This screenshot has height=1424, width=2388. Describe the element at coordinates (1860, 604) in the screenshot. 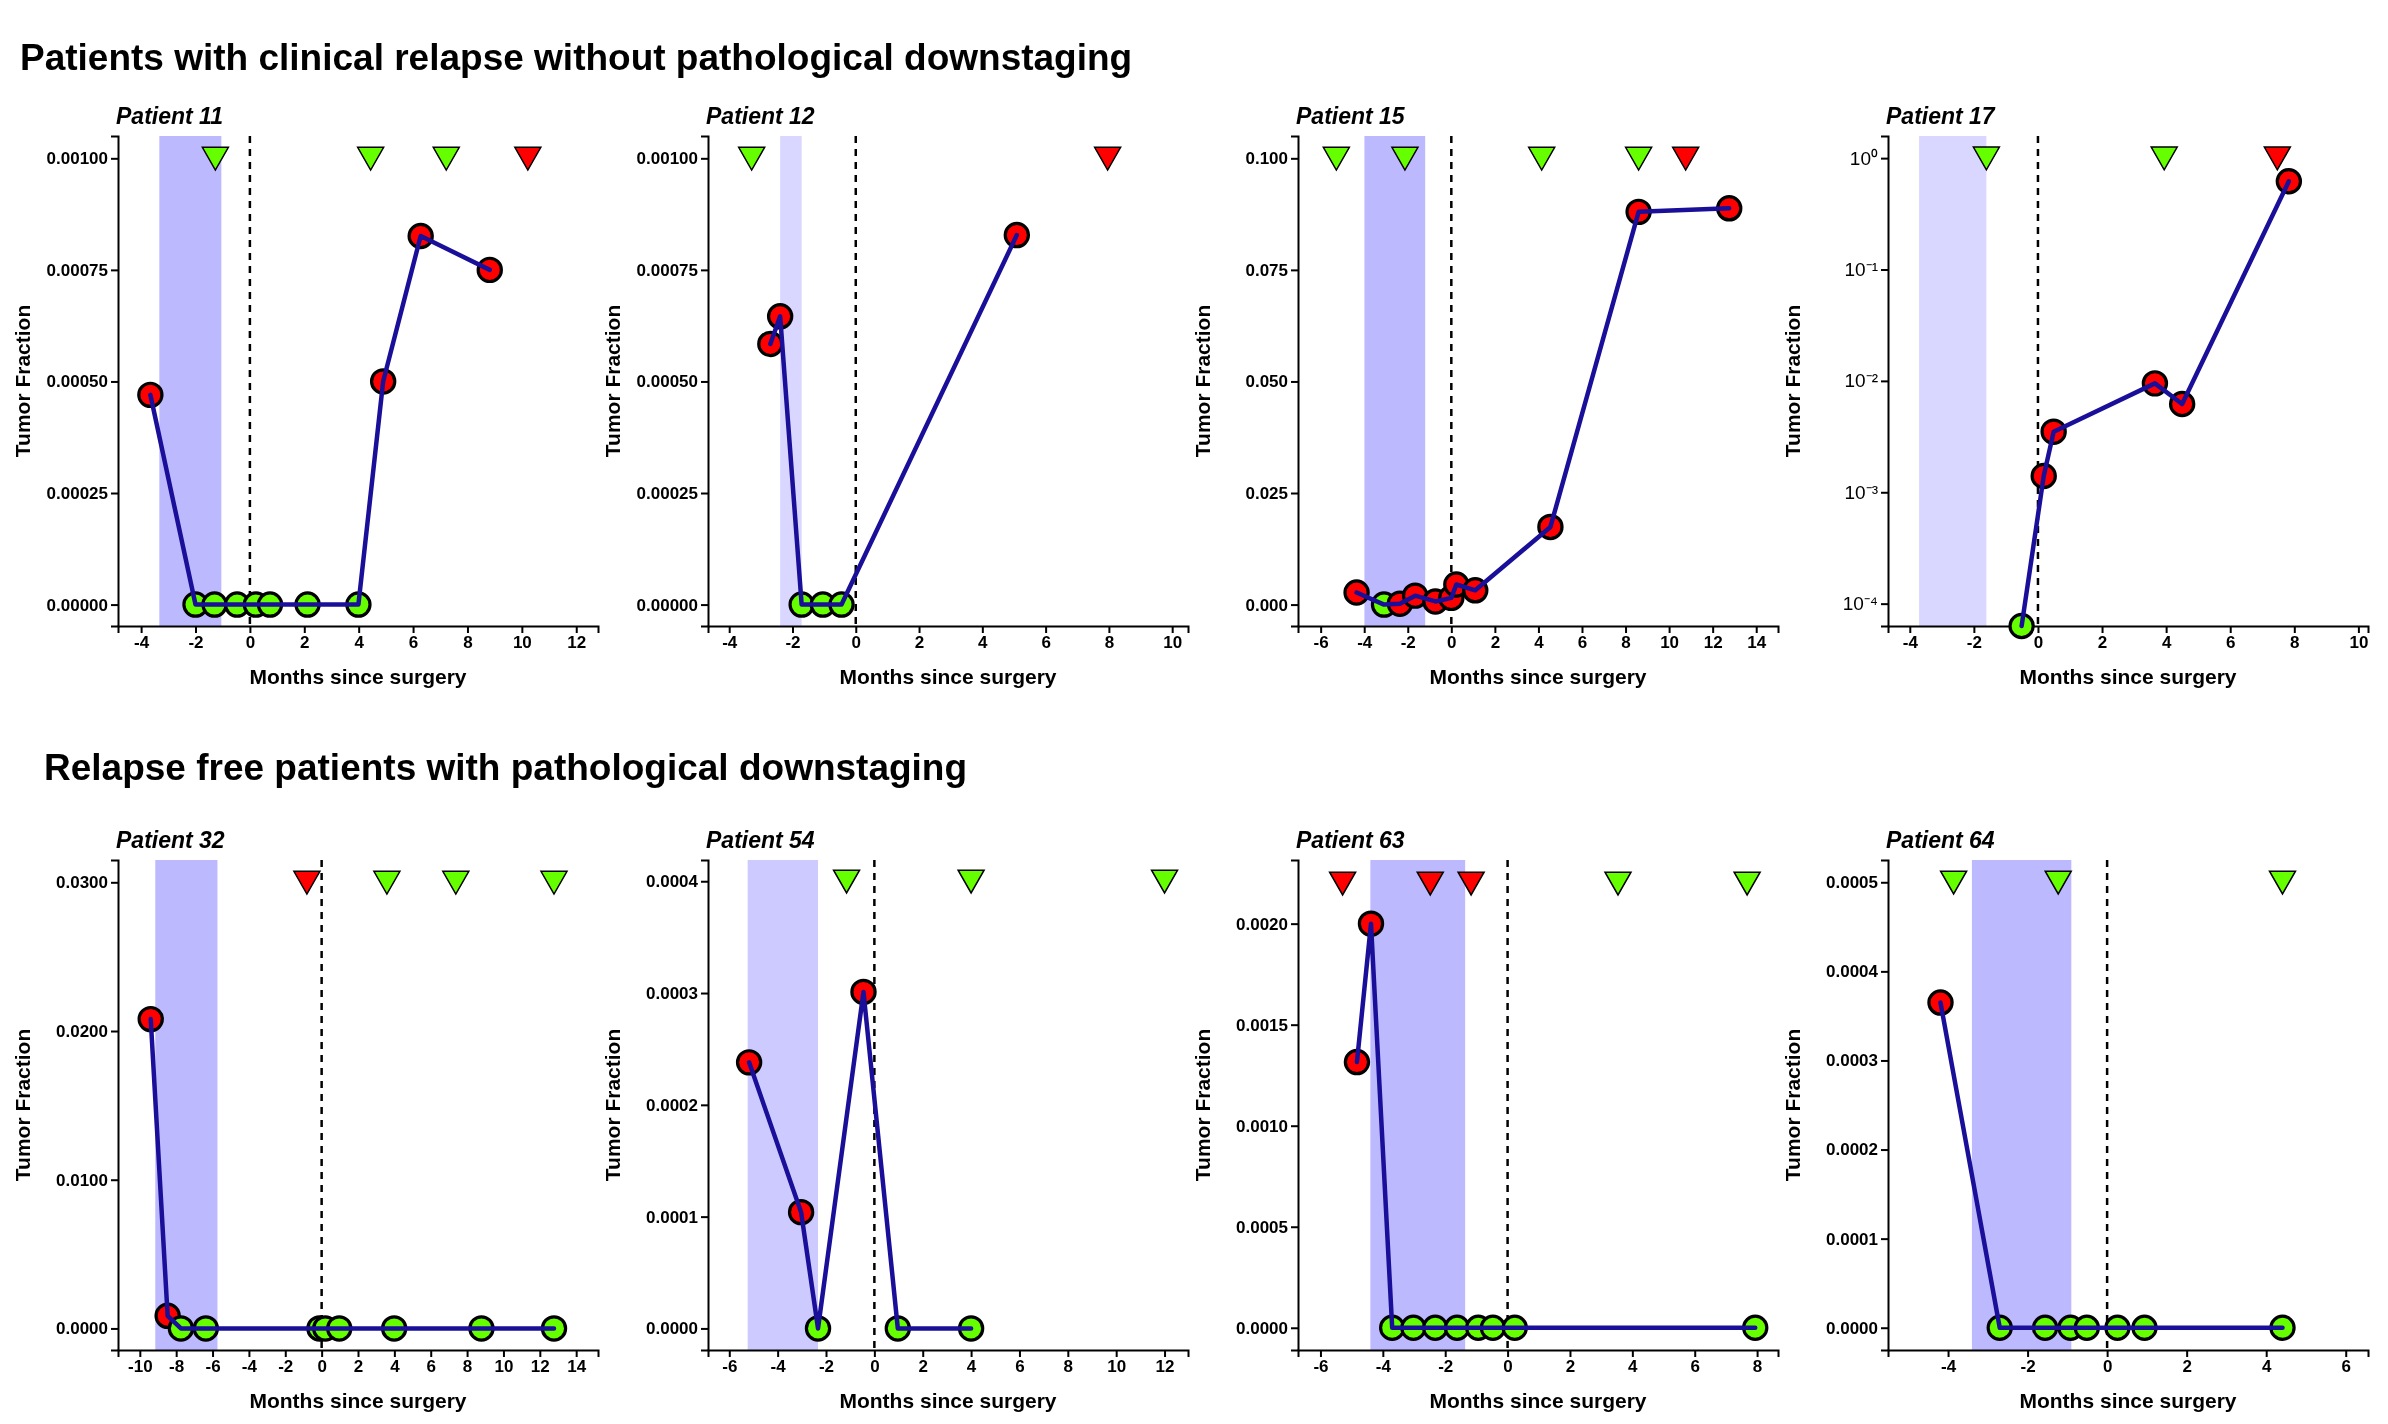

I see `y-tick-label: 10⁻⁴` at that location.